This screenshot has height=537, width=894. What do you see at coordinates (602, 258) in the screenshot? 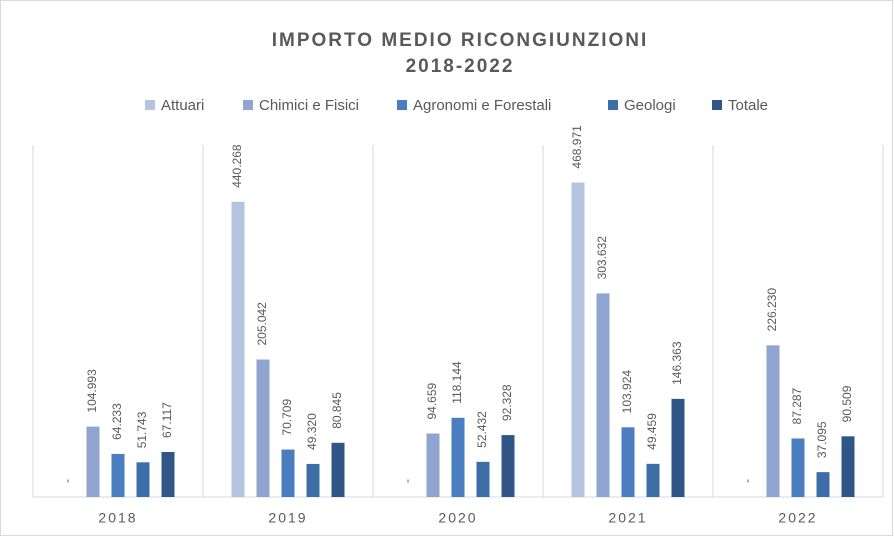
I see `data-label: 303.632` at bounding box center [602, 258].